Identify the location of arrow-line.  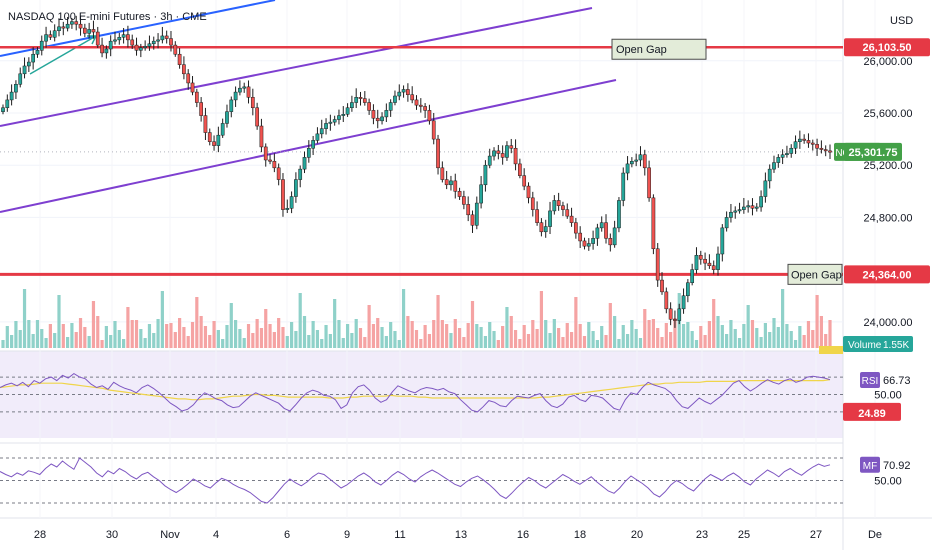
(63, 55).